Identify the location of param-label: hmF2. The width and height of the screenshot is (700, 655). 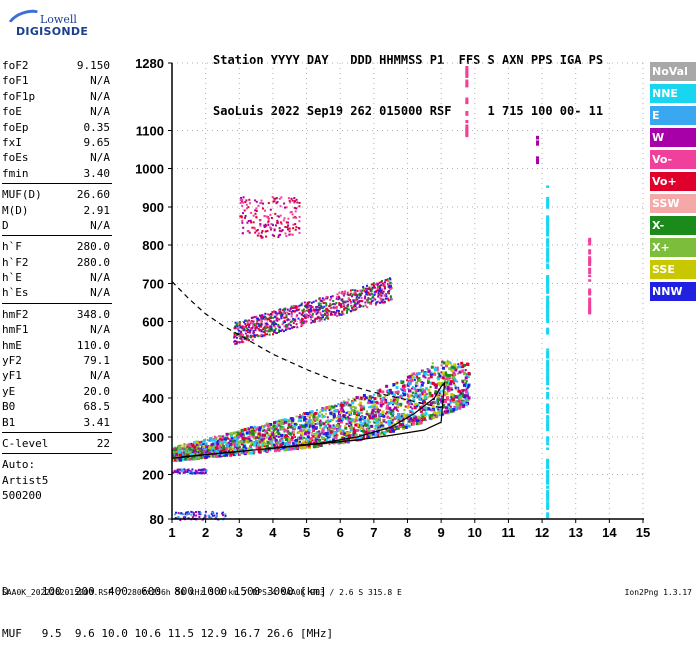
(15, 314).